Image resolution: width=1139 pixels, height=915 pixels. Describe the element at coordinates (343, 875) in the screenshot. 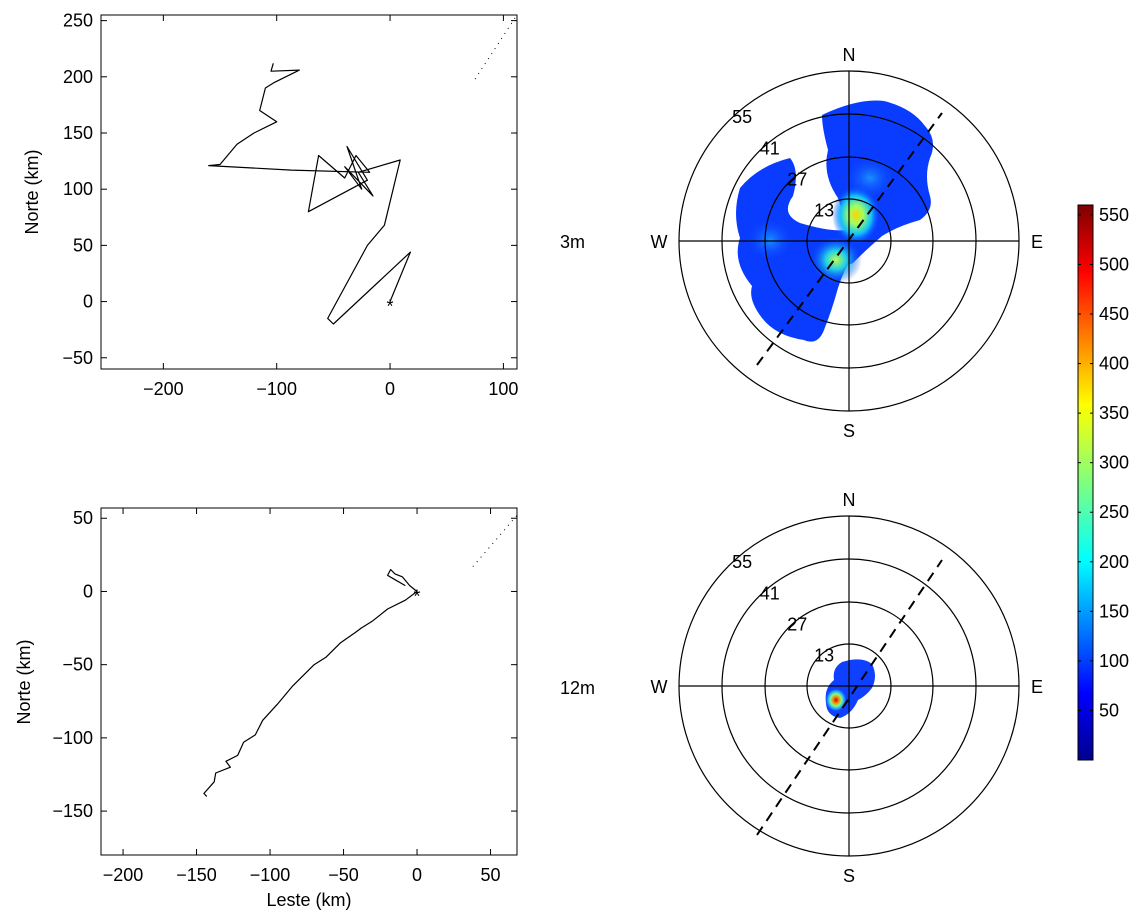

I see `x-tick-label: −50` at that location.